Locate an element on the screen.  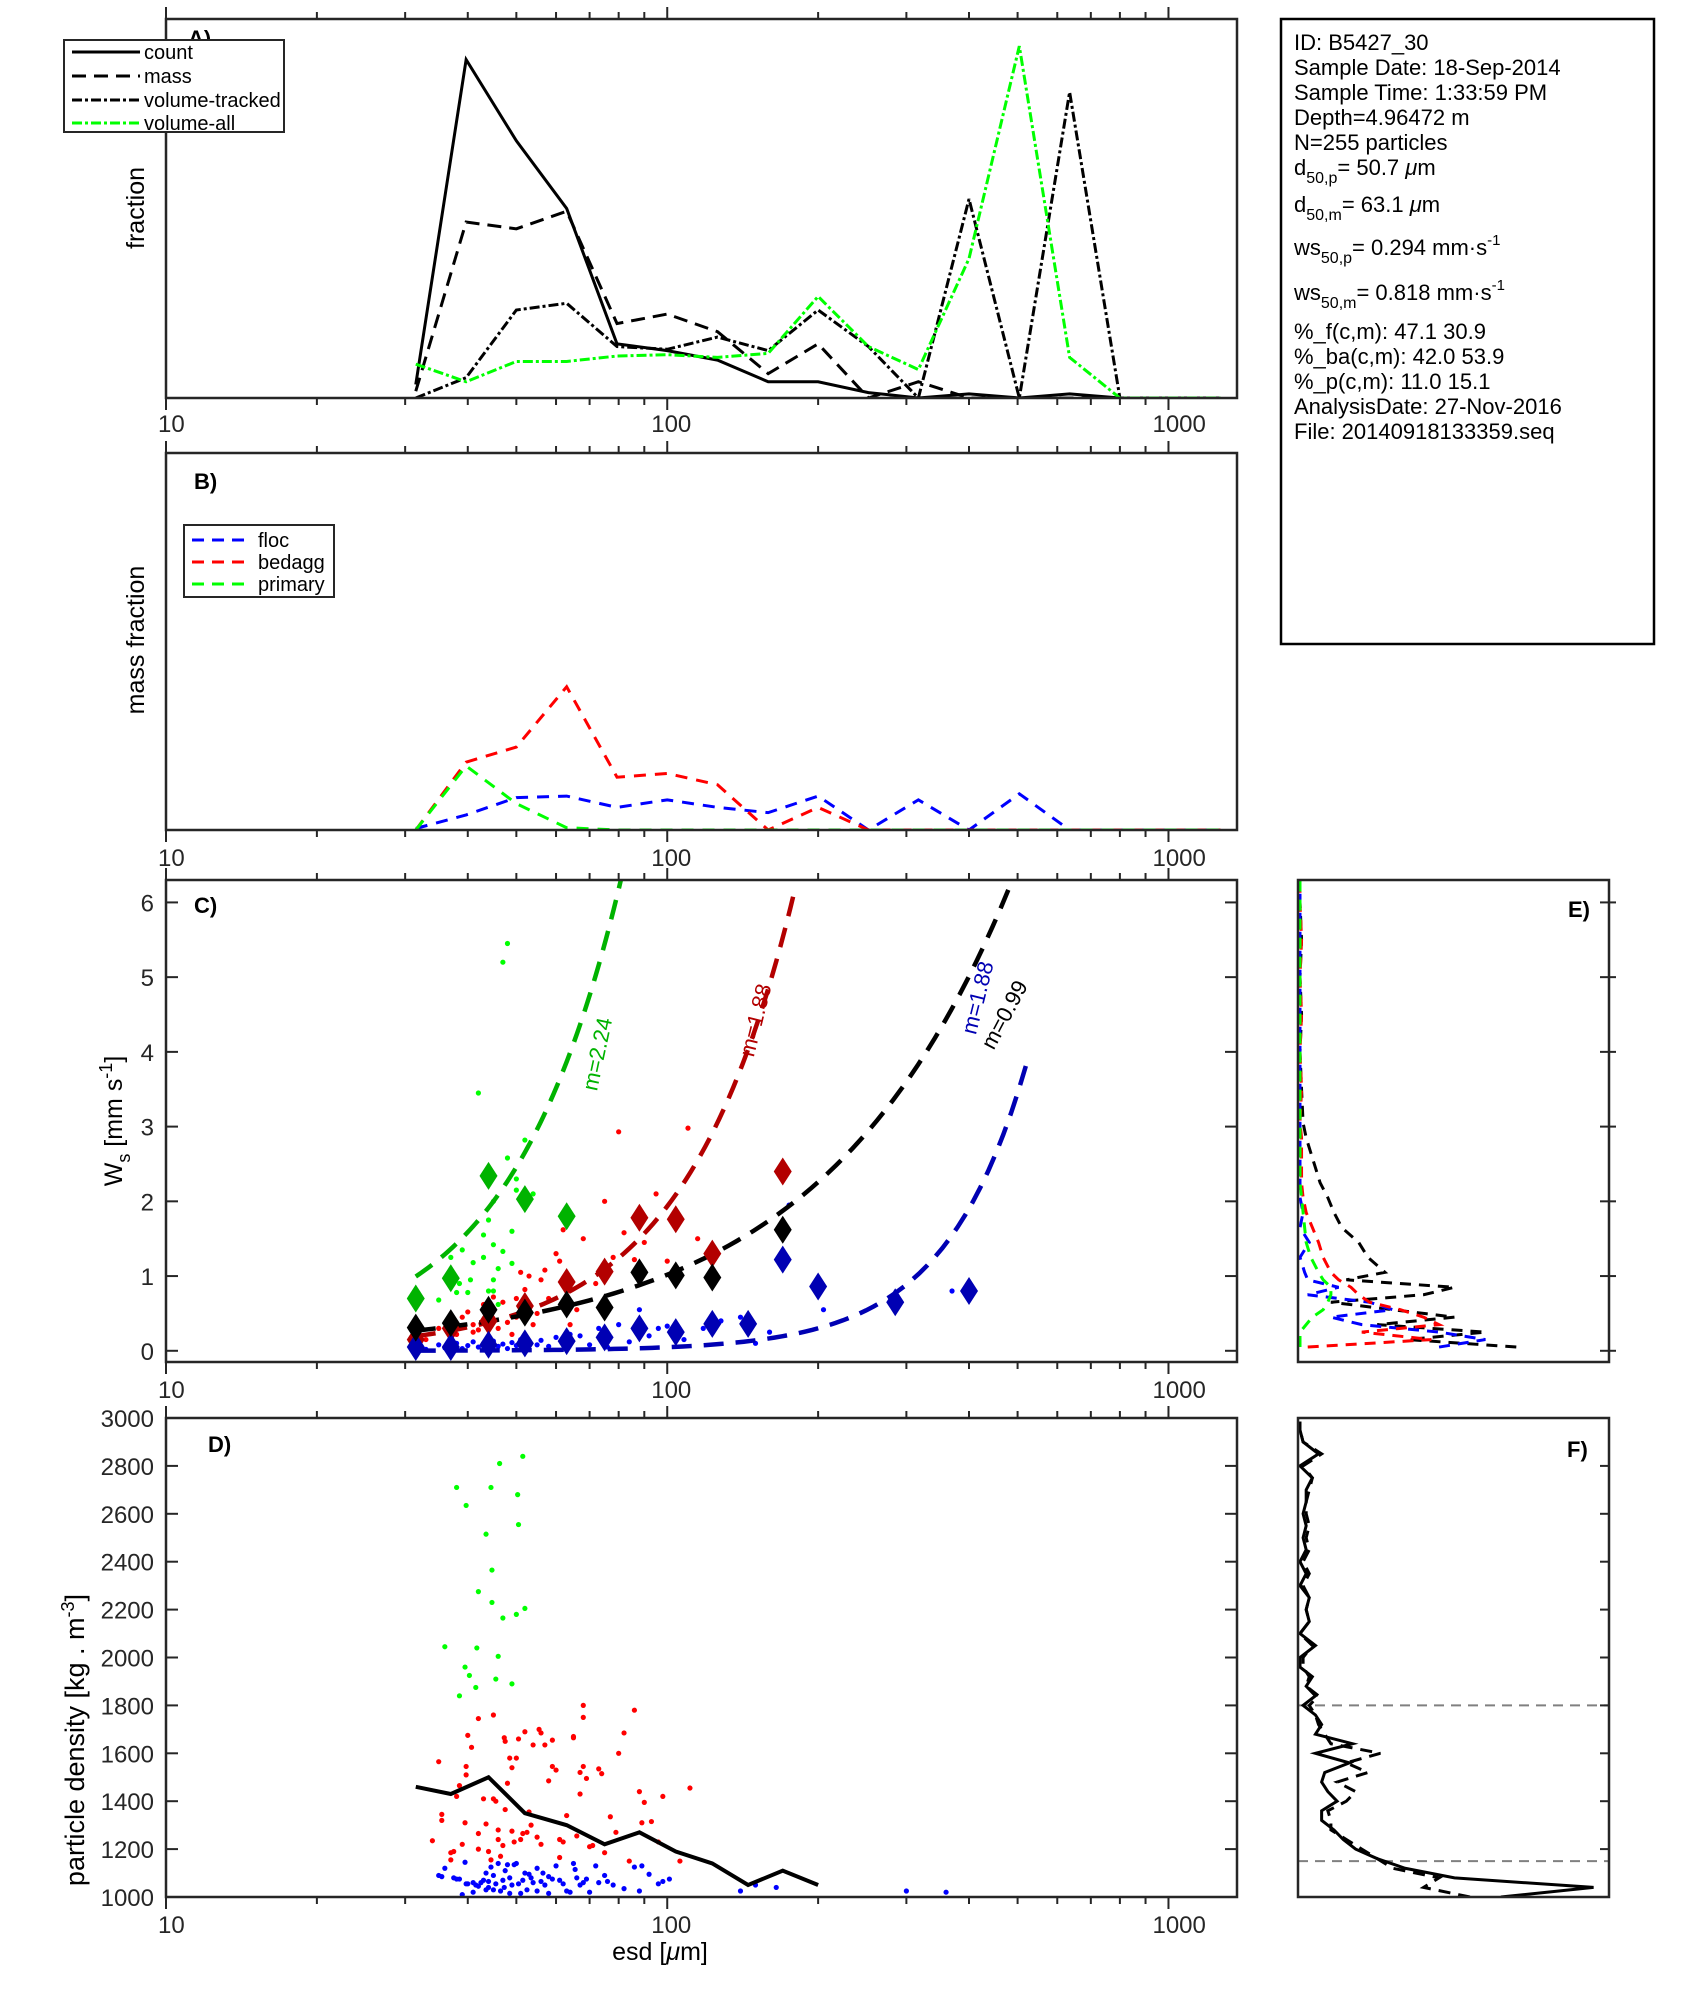
panel-a-frame is located at coordinates (701, 208).